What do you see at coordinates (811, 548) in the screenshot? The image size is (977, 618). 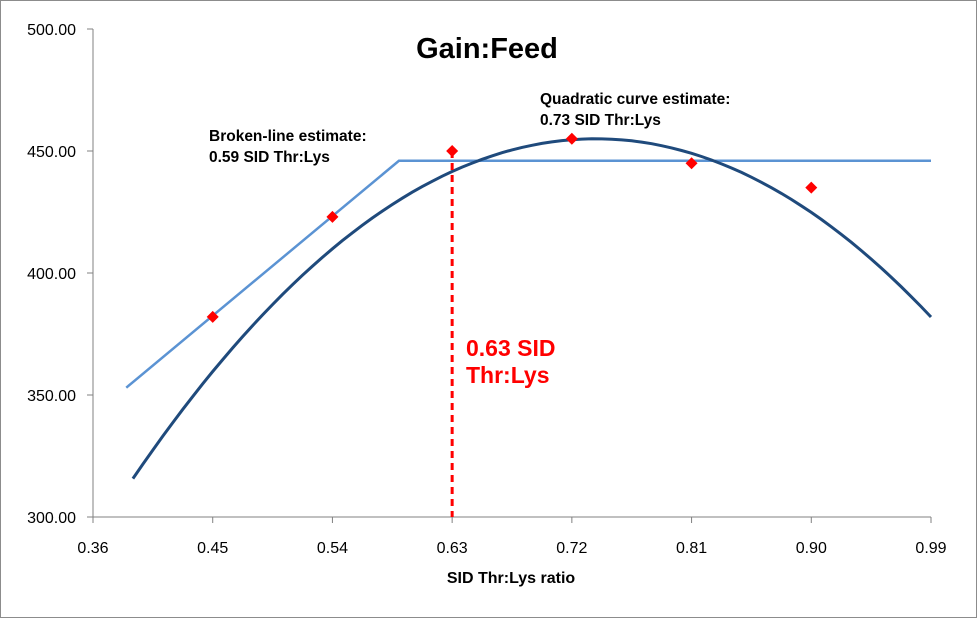 I see `x-tick-label: 0.90` at bounding box center [811, 548].